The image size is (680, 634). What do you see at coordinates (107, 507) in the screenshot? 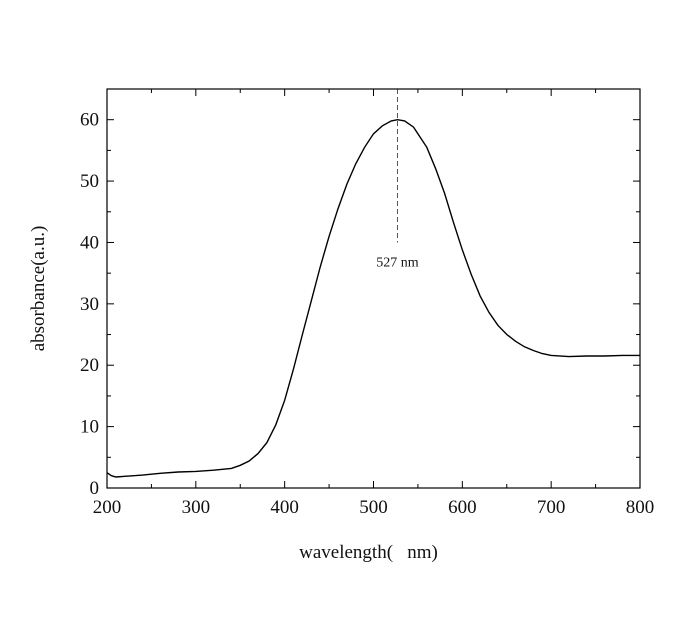
I see `x-tick-label: 200` at bounding box center [107, 507].